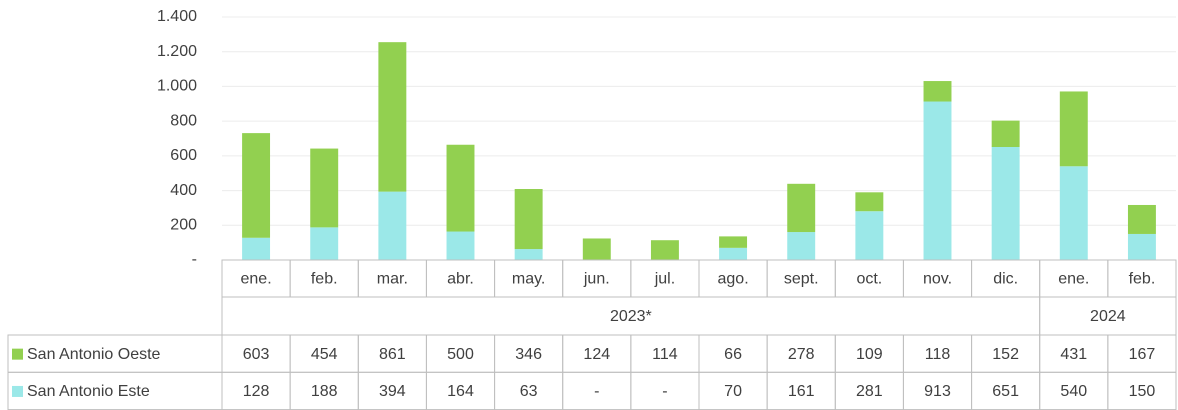 The height and width of the screenshot is (410, 1178). What do you see at coordinates (460, 279) in the screenshot?
I see `x-tick-label: abr.` at bounding box center [460, 279].